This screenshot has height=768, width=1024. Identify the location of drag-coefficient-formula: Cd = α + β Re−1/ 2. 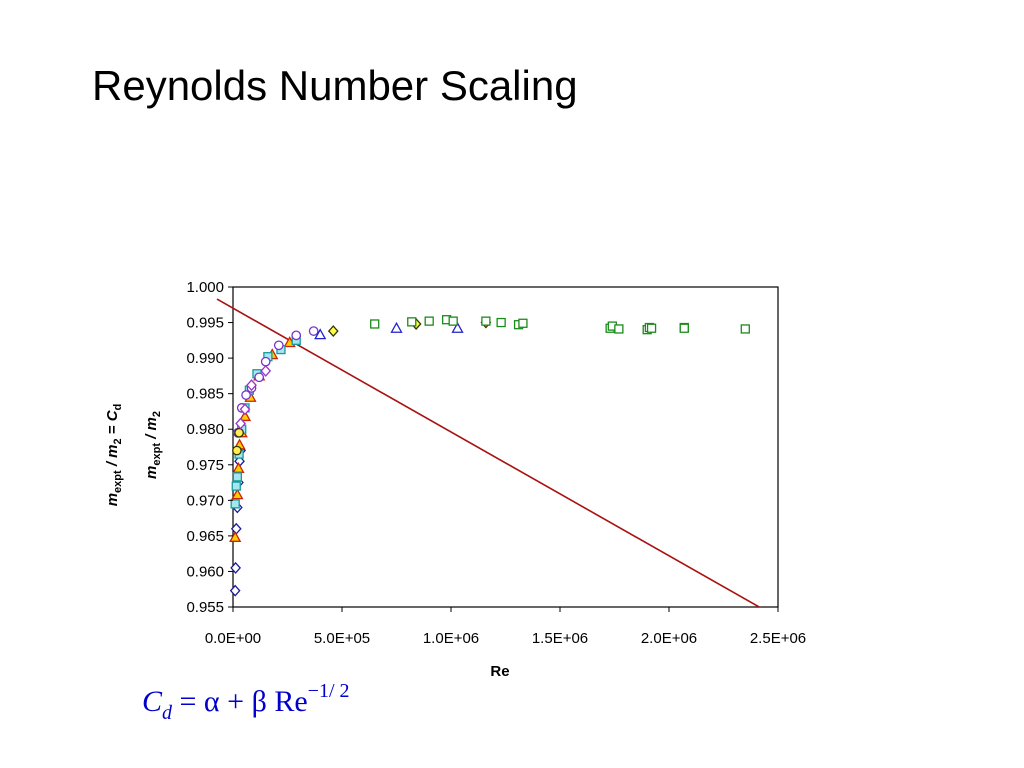
(246, 702).